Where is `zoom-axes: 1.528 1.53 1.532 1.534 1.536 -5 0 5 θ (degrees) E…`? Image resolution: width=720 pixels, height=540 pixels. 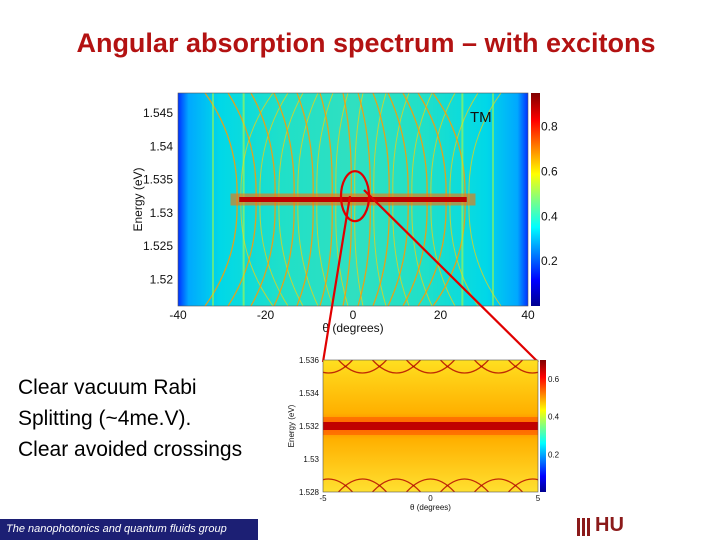 zoom-axes: 1.528 1.53 1.532 1.534 1.536 -5 0 5 θ (degrees) E… is located at coordinates (414, 434).